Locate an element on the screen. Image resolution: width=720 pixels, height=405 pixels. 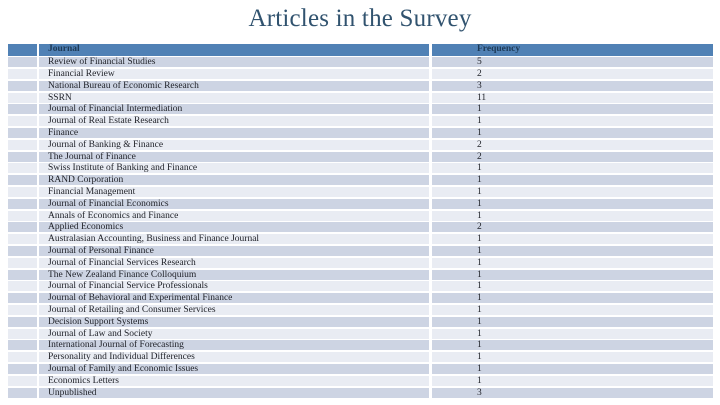
table-row: Journal of Financial Economics 1 is located at coordinates (360, 203).